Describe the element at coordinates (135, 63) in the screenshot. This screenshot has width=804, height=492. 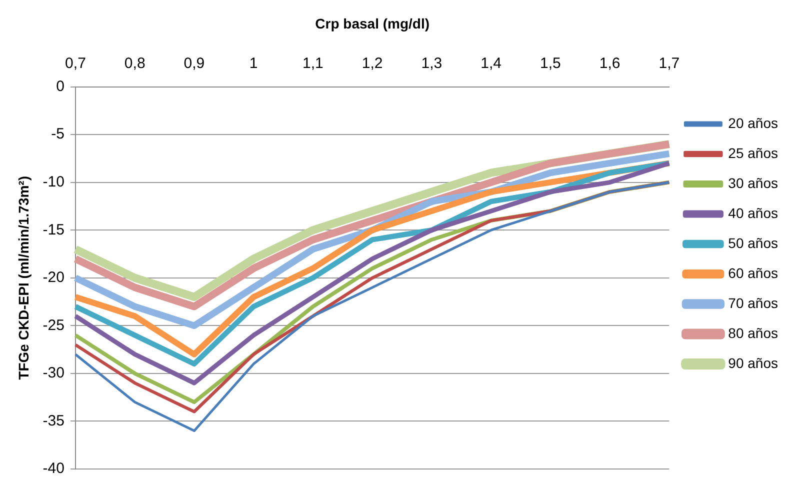
I see `x-tick-label: 0,8` at that location.